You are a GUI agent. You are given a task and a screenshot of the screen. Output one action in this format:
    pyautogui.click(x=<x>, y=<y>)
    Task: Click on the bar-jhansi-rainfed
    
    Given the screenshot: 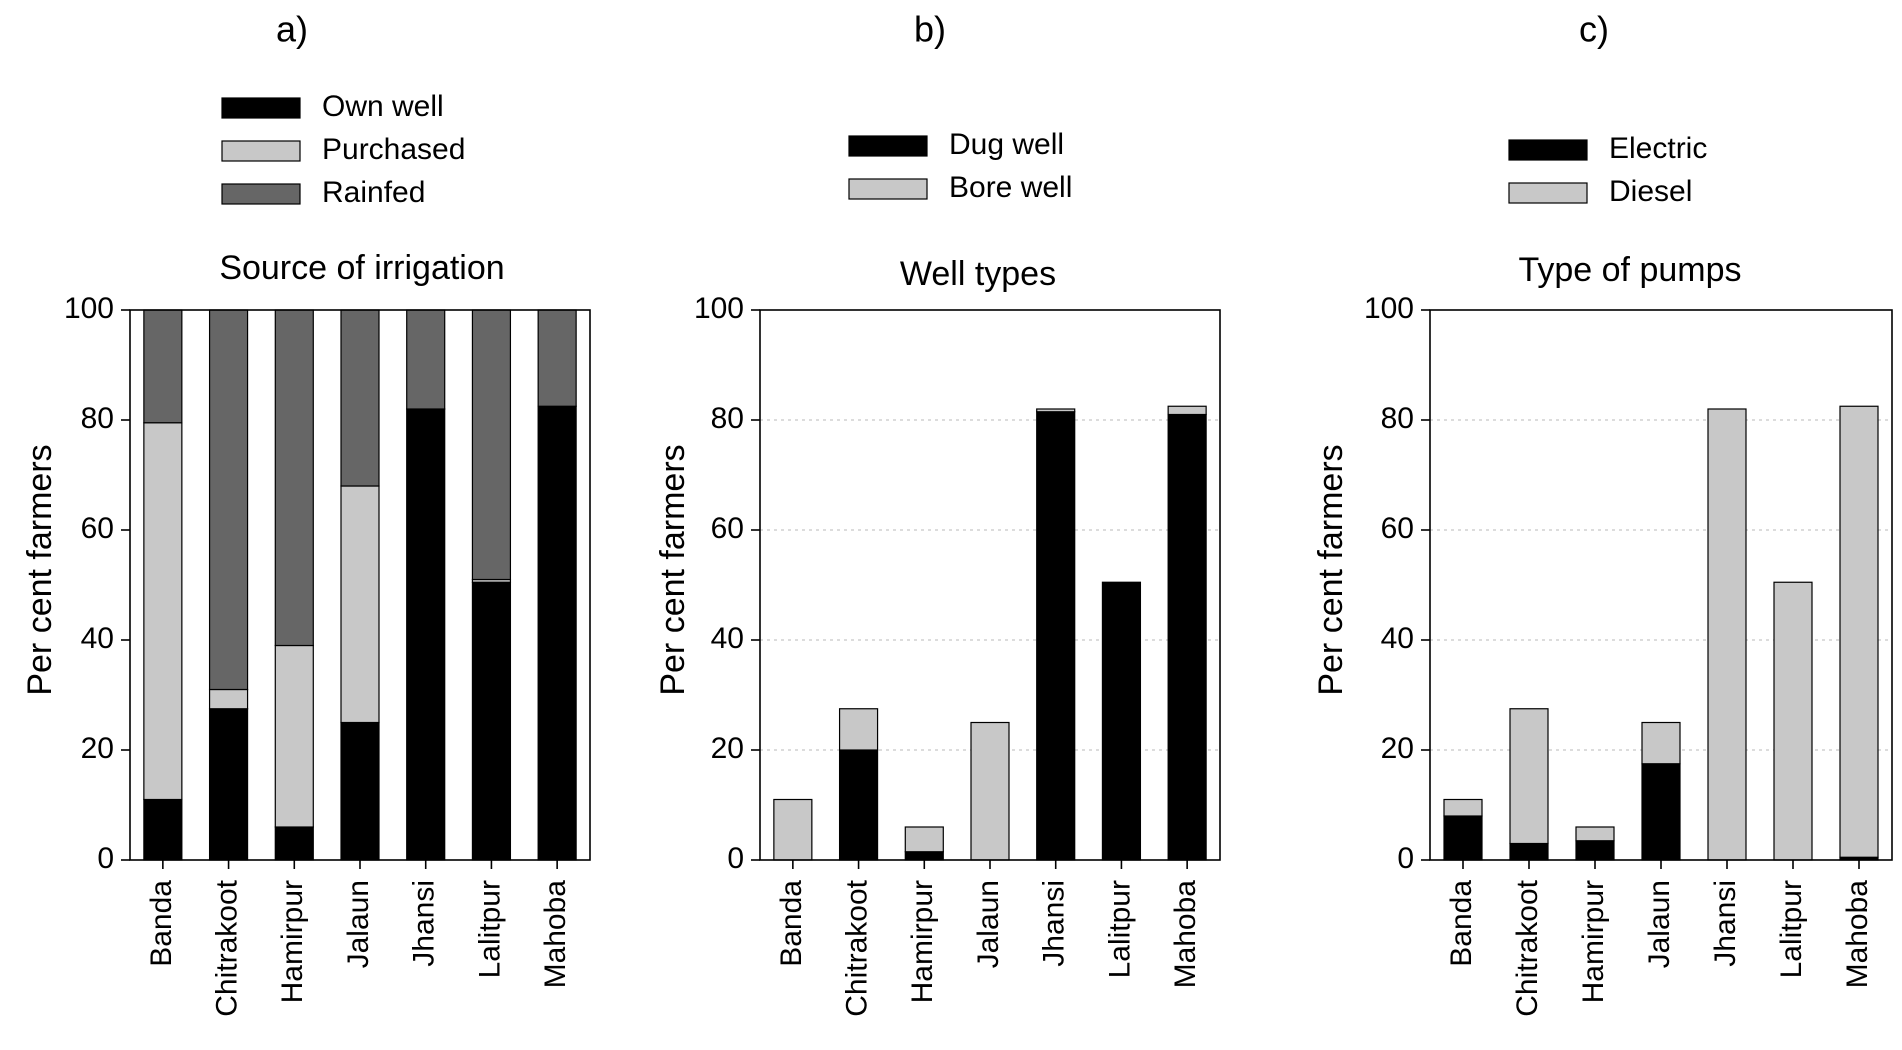 What is the action you would take?
    pyautogui.click(x=426, y=359)
    